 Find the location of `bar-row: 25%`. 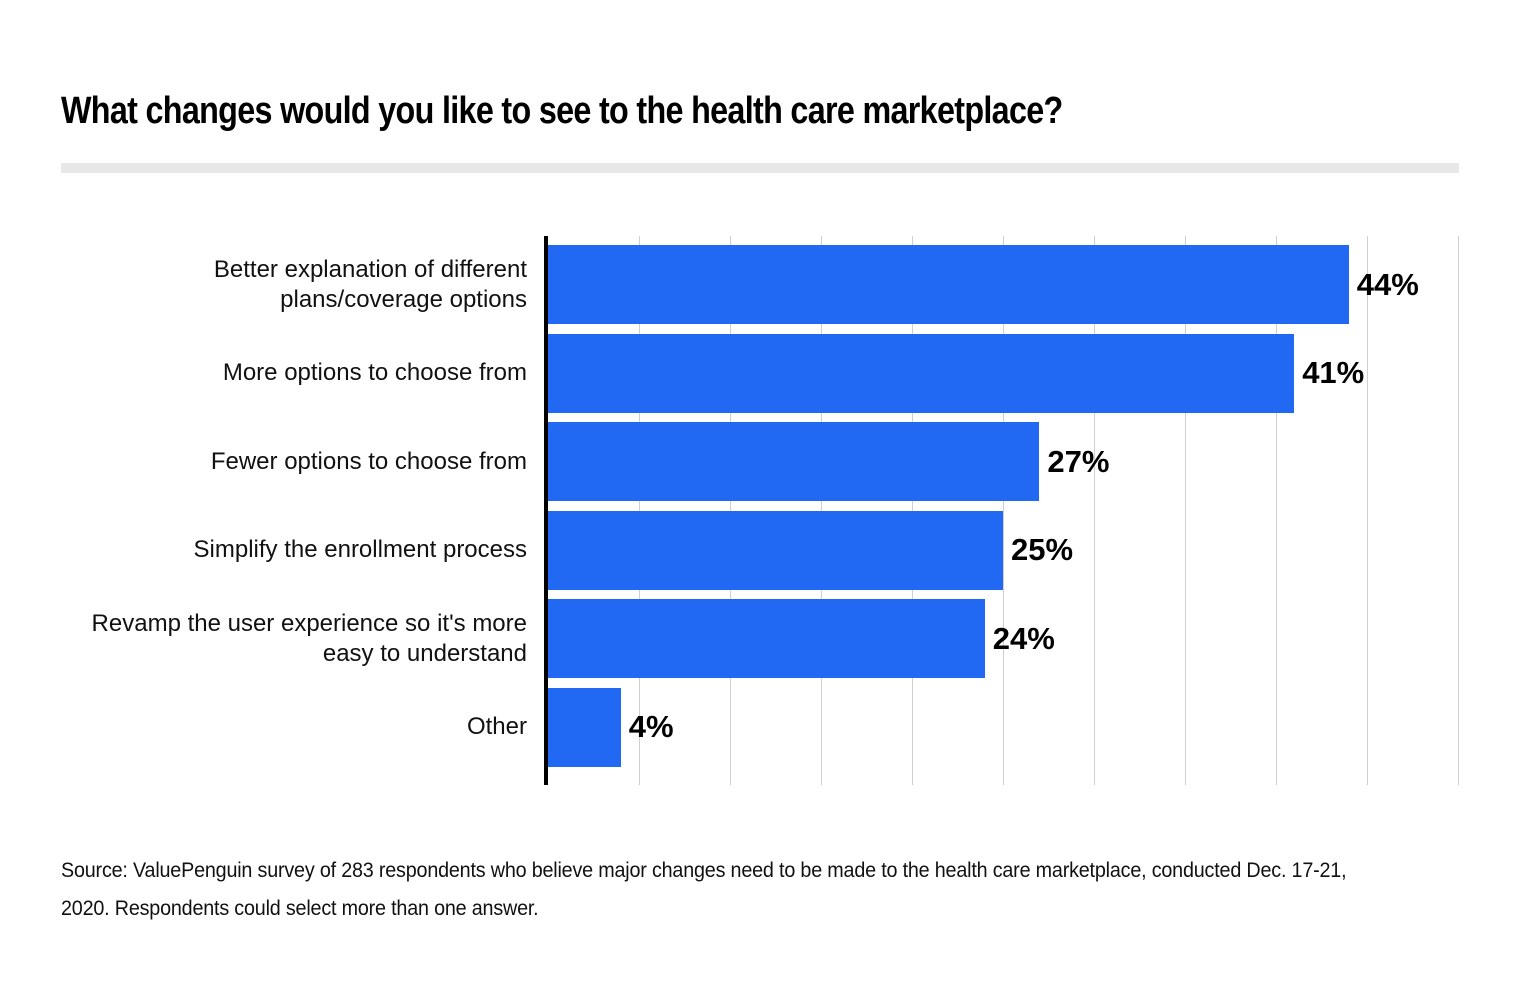

bar-row: 25% is located at coordinates (1003, 550).